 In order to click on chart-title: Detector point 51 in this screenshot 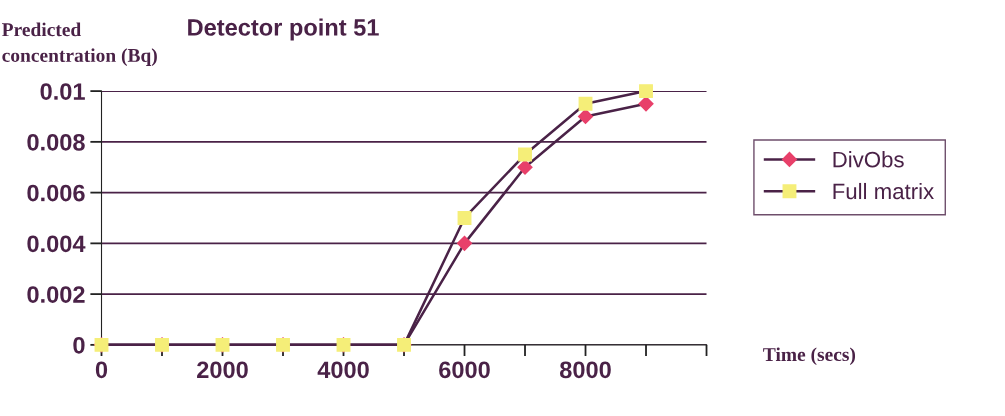, I will do `click(283, 29)`.